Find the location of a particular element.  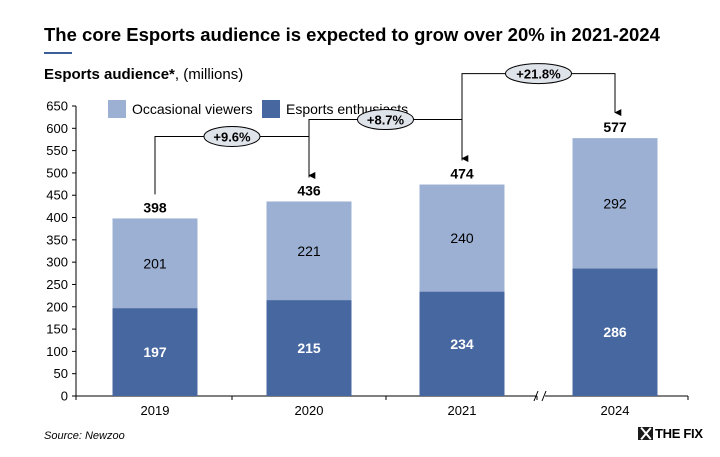

y-tick-label: 200 is located at coordinates (57, 306).